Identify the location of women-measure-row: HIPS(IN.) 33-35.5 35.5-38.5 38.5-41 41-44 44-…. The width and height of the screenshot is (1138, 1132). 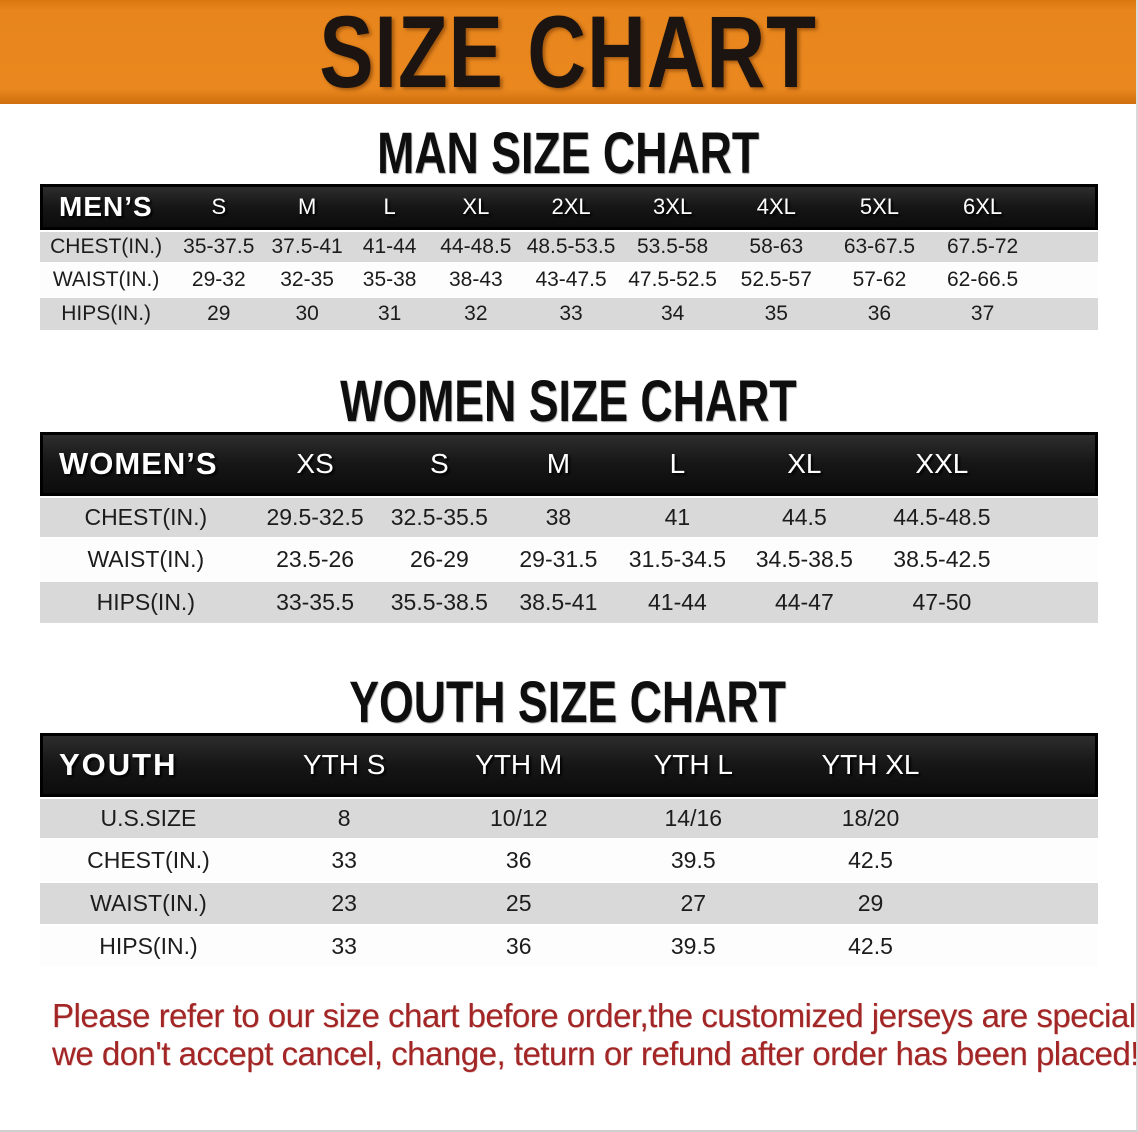
(569, 603).